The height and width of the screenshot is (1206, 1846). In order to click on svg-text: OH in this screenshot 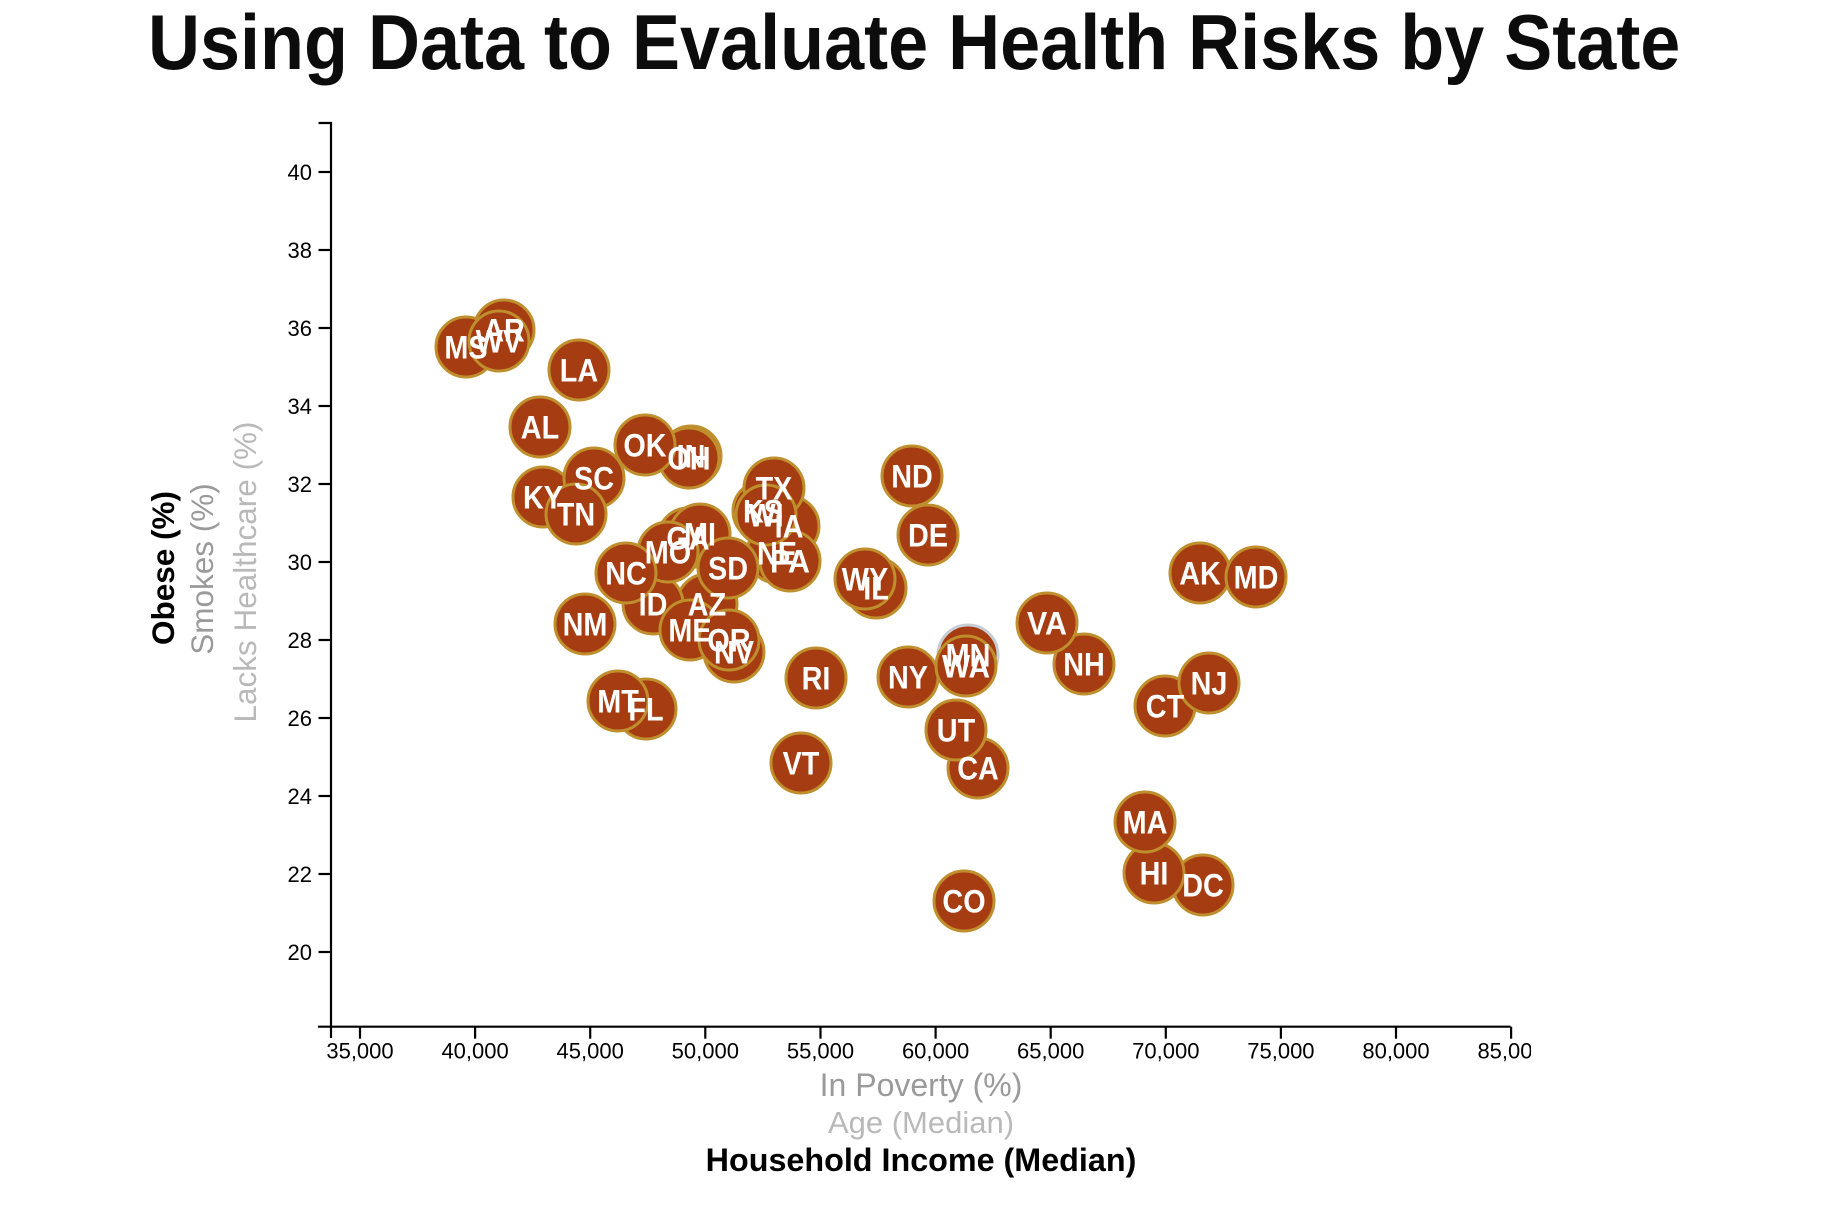, I will do `click(688, 459)`.